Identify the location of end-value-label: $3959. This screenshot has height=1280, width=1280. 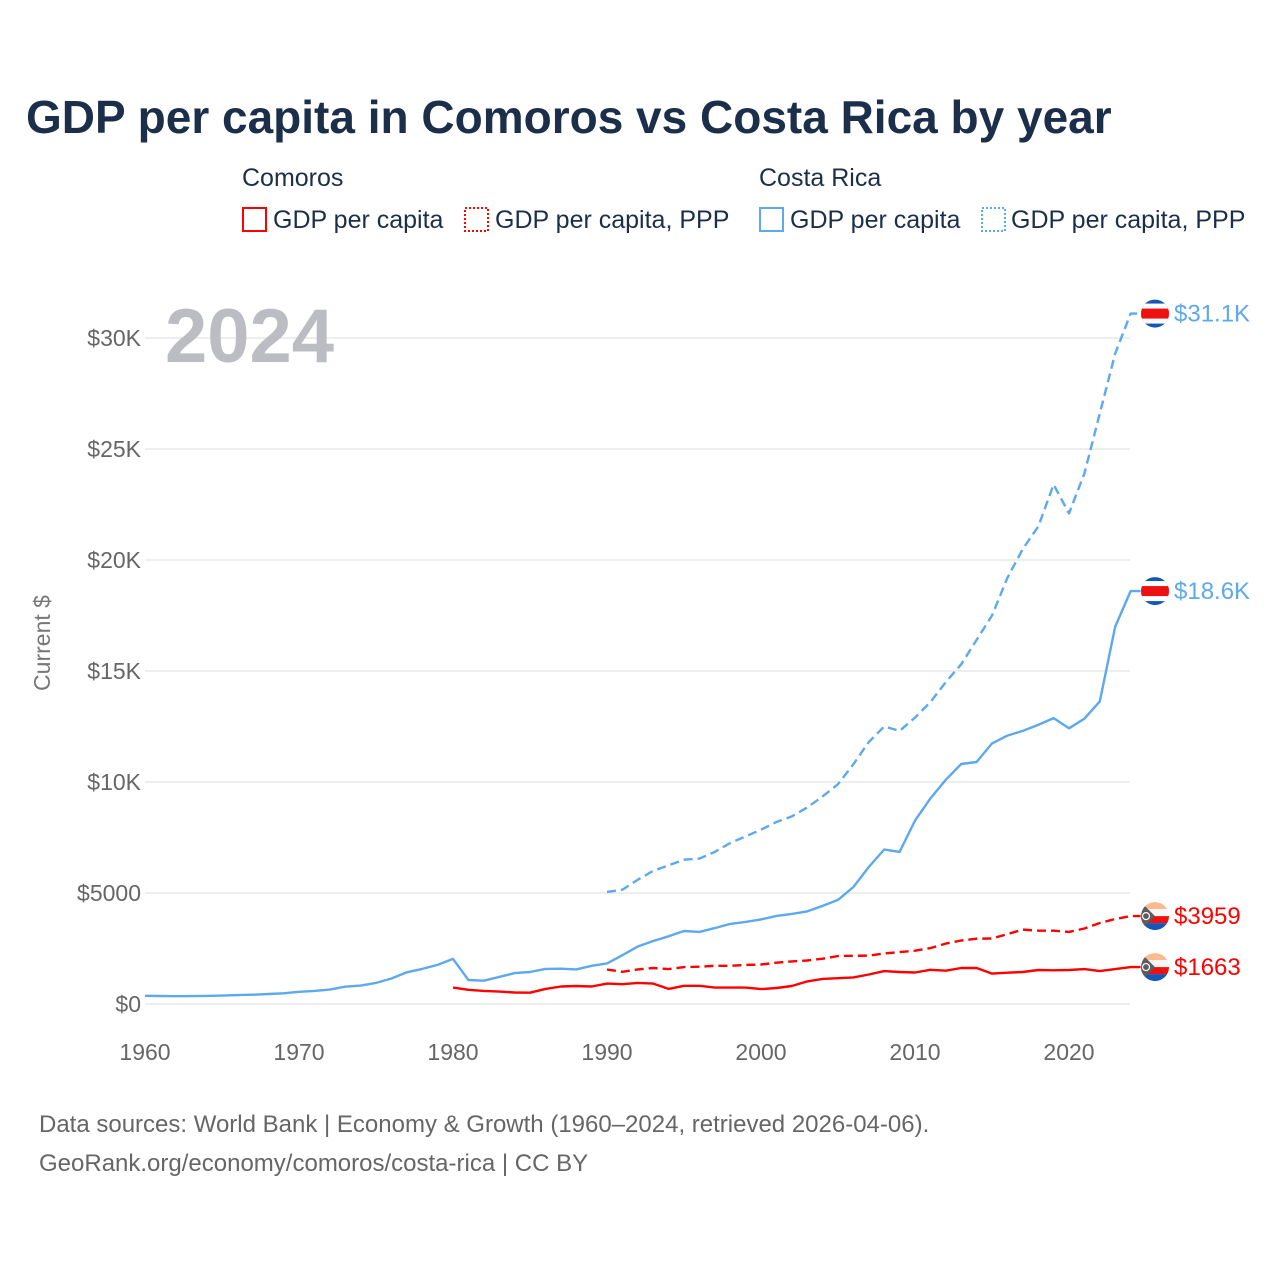
(1207, 916).